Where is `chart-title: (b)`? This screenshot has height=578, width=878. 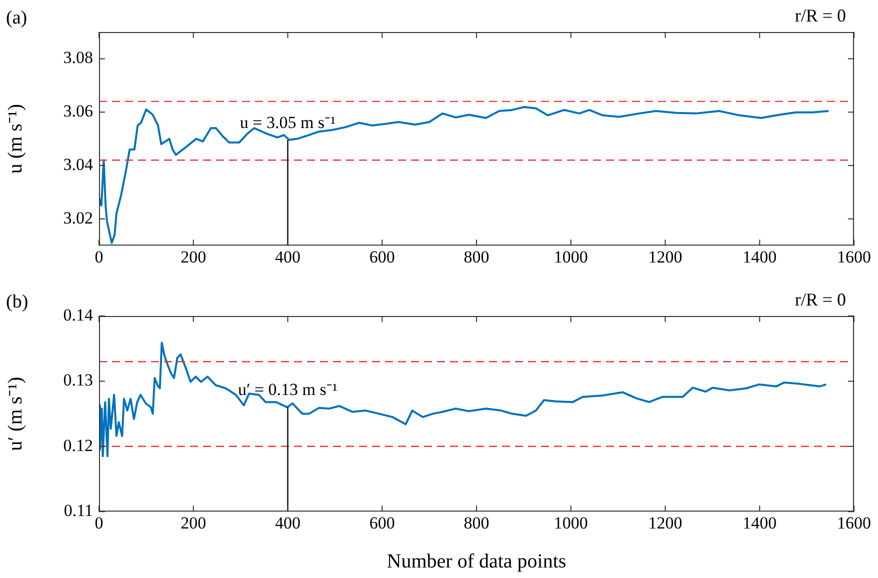
chart-title: (b) is located at coordinates (17, 301).